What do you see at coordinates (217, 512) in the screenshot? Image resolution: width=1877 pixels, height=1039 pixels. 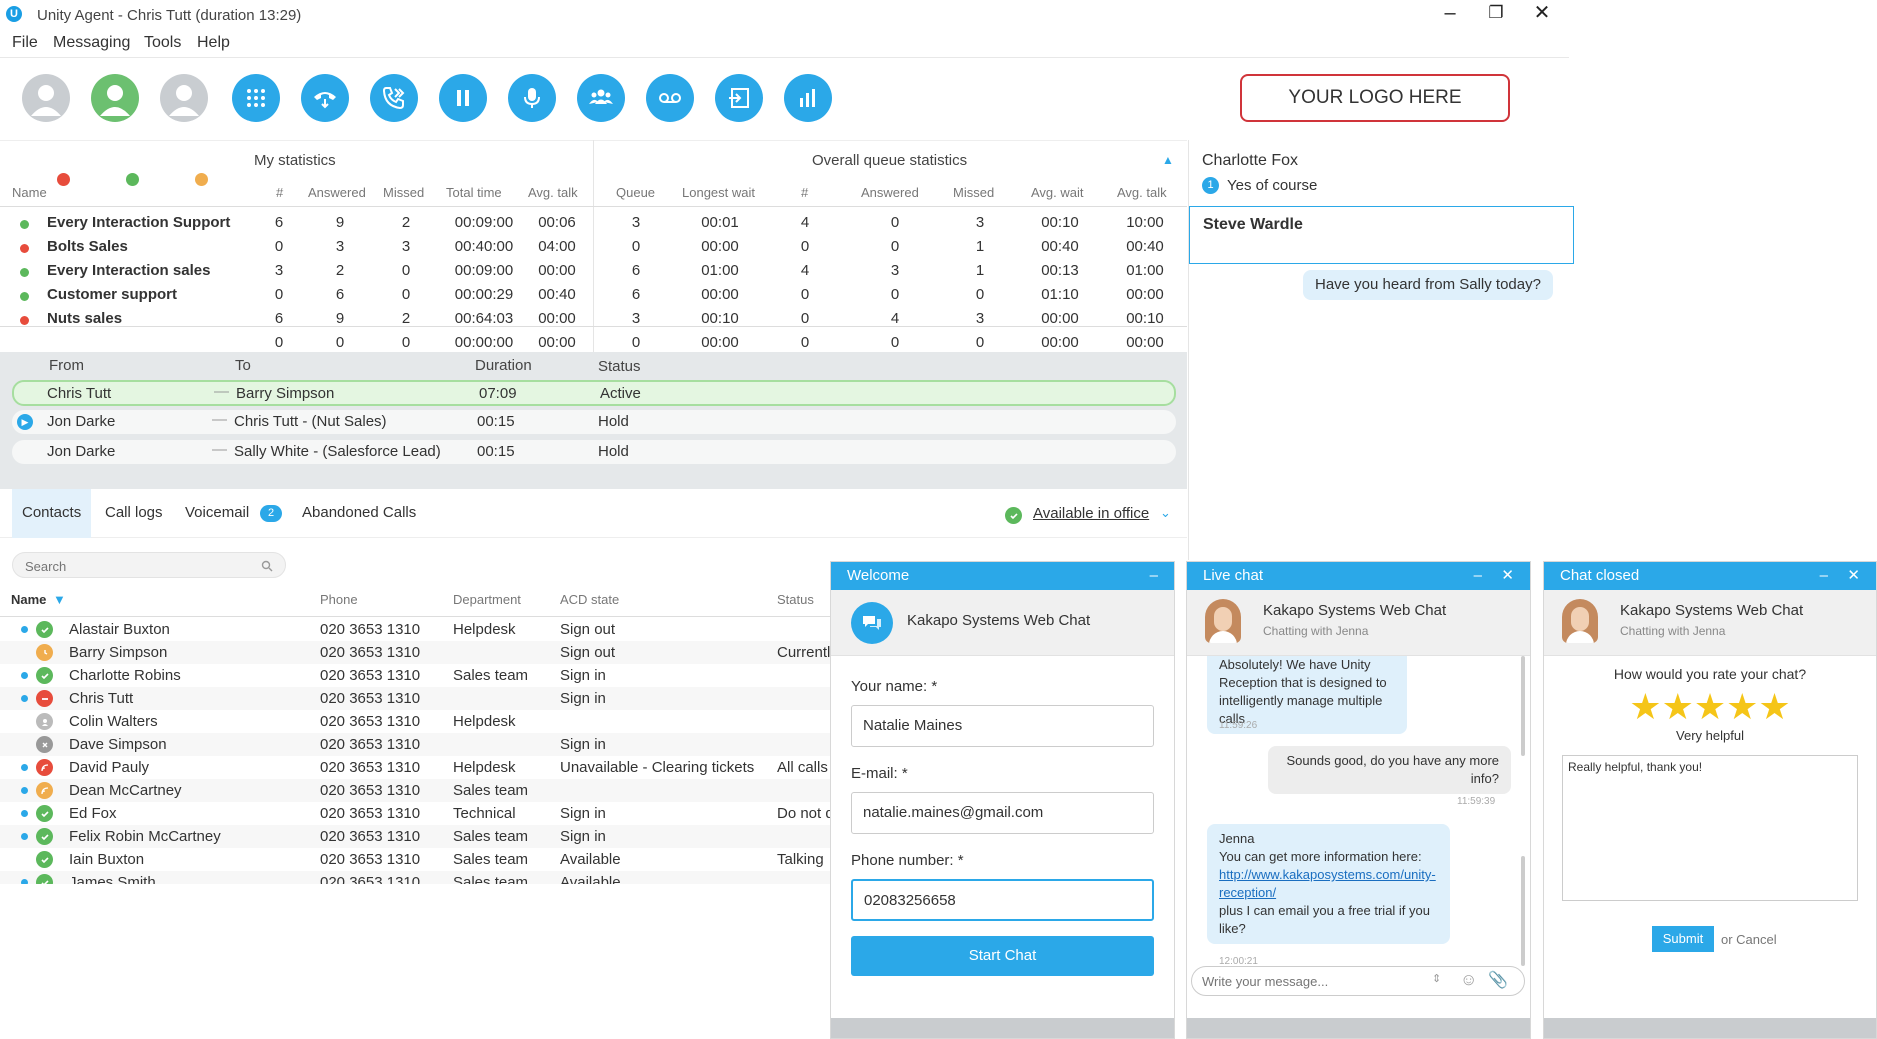 I see `tab-voicemail: Voicemail` at bounding box center [217, 512].